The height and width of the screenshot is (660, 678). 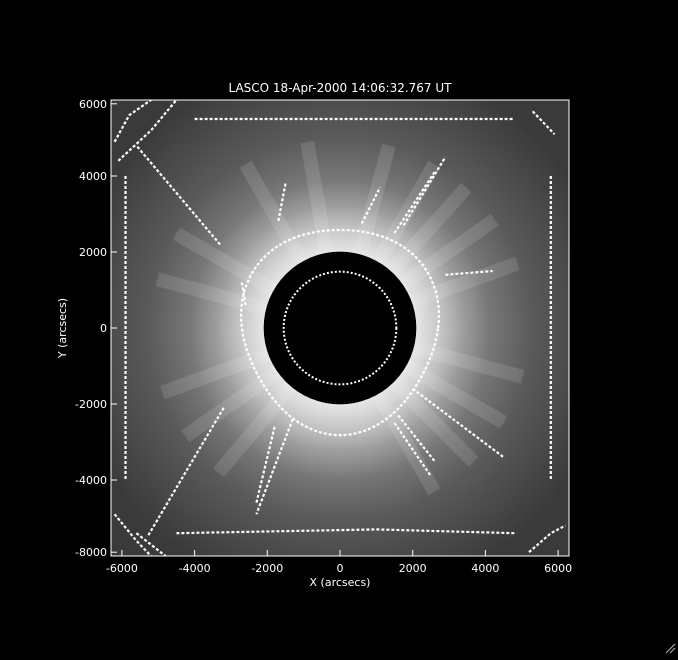 What do you see at coordinates (91, 480) in the screenshot?
I see `y-tick-label: -4000` at bounding box center [91, 480].